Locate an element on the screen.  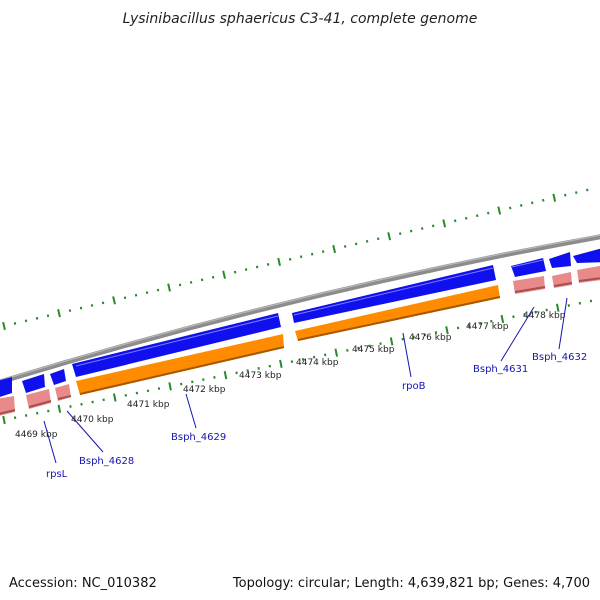
gene-label-bsph-4632: Bsph_4632 is located at coordinates (559, 357).